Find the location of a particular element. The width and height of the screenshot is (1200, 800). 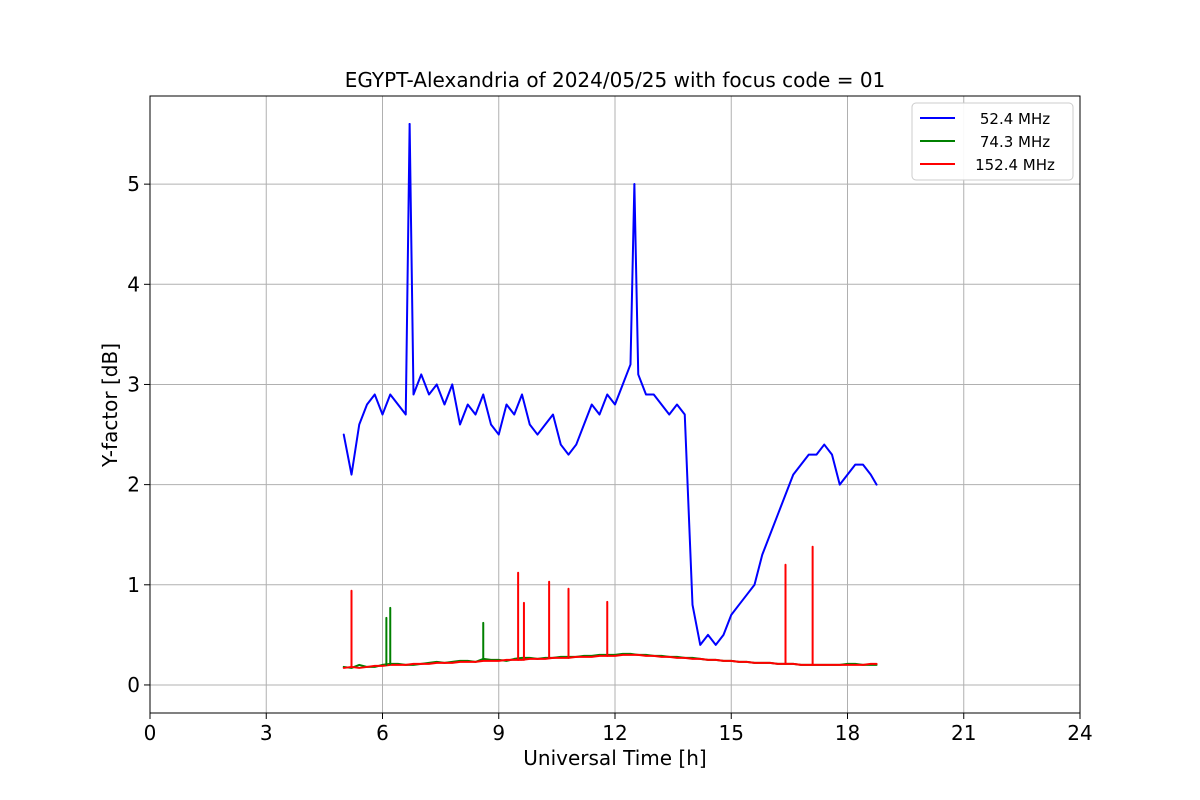

y-tick-label: 3 is located at coordinates (133, 384).